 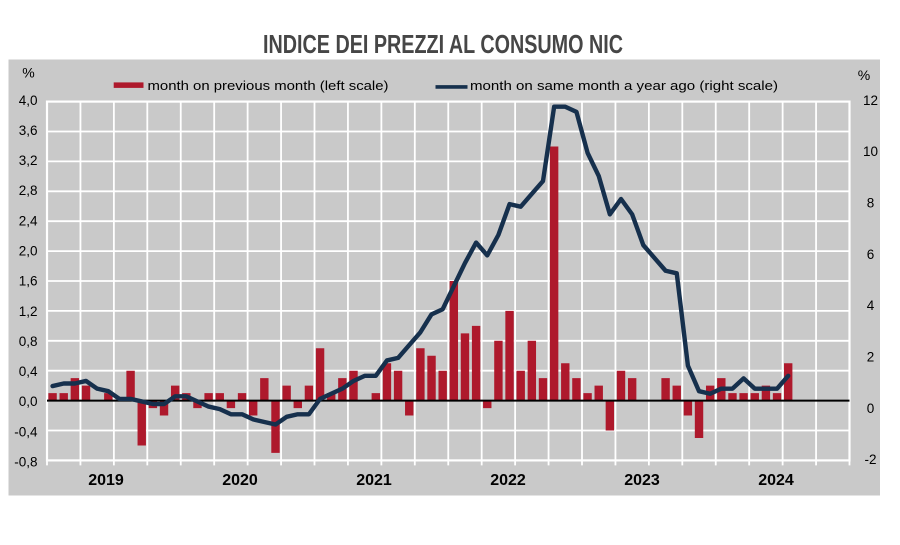 I want to click on svg-text: -0,4, so click(x=26, y=431).